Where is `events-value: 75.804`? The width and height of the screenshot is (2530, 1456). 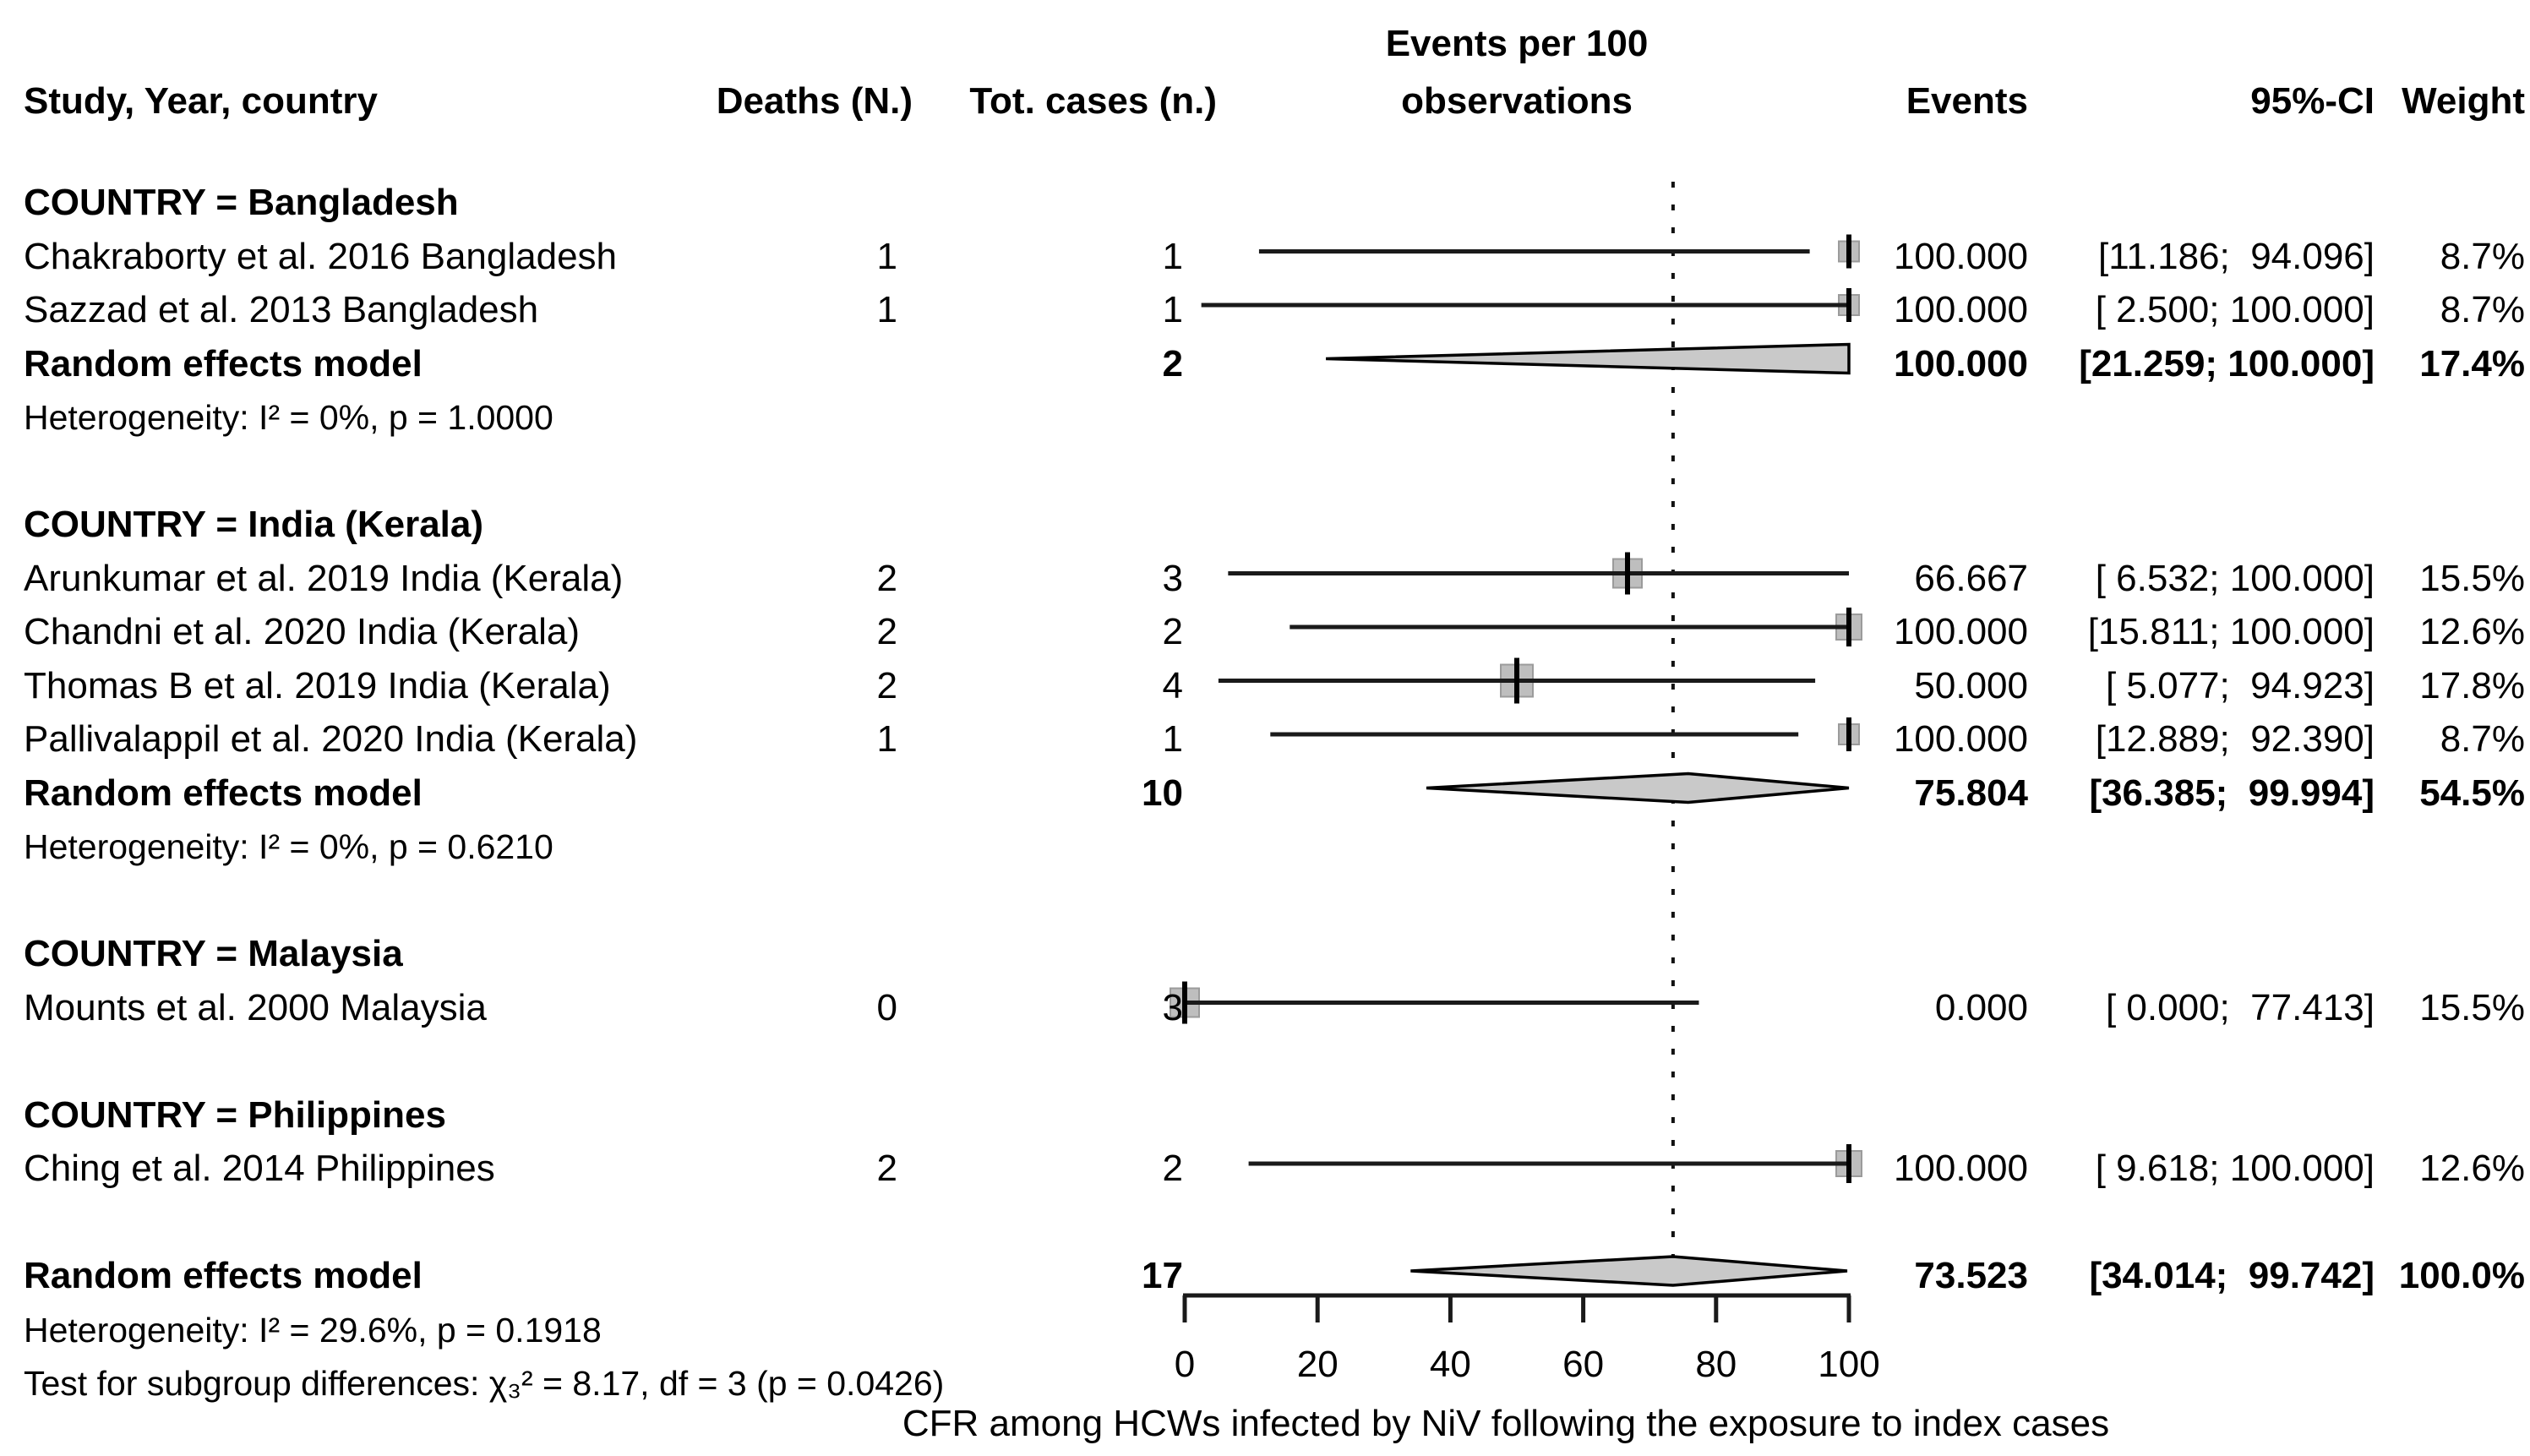 events-value: 75.804 is located at coordinates (1971, 793).